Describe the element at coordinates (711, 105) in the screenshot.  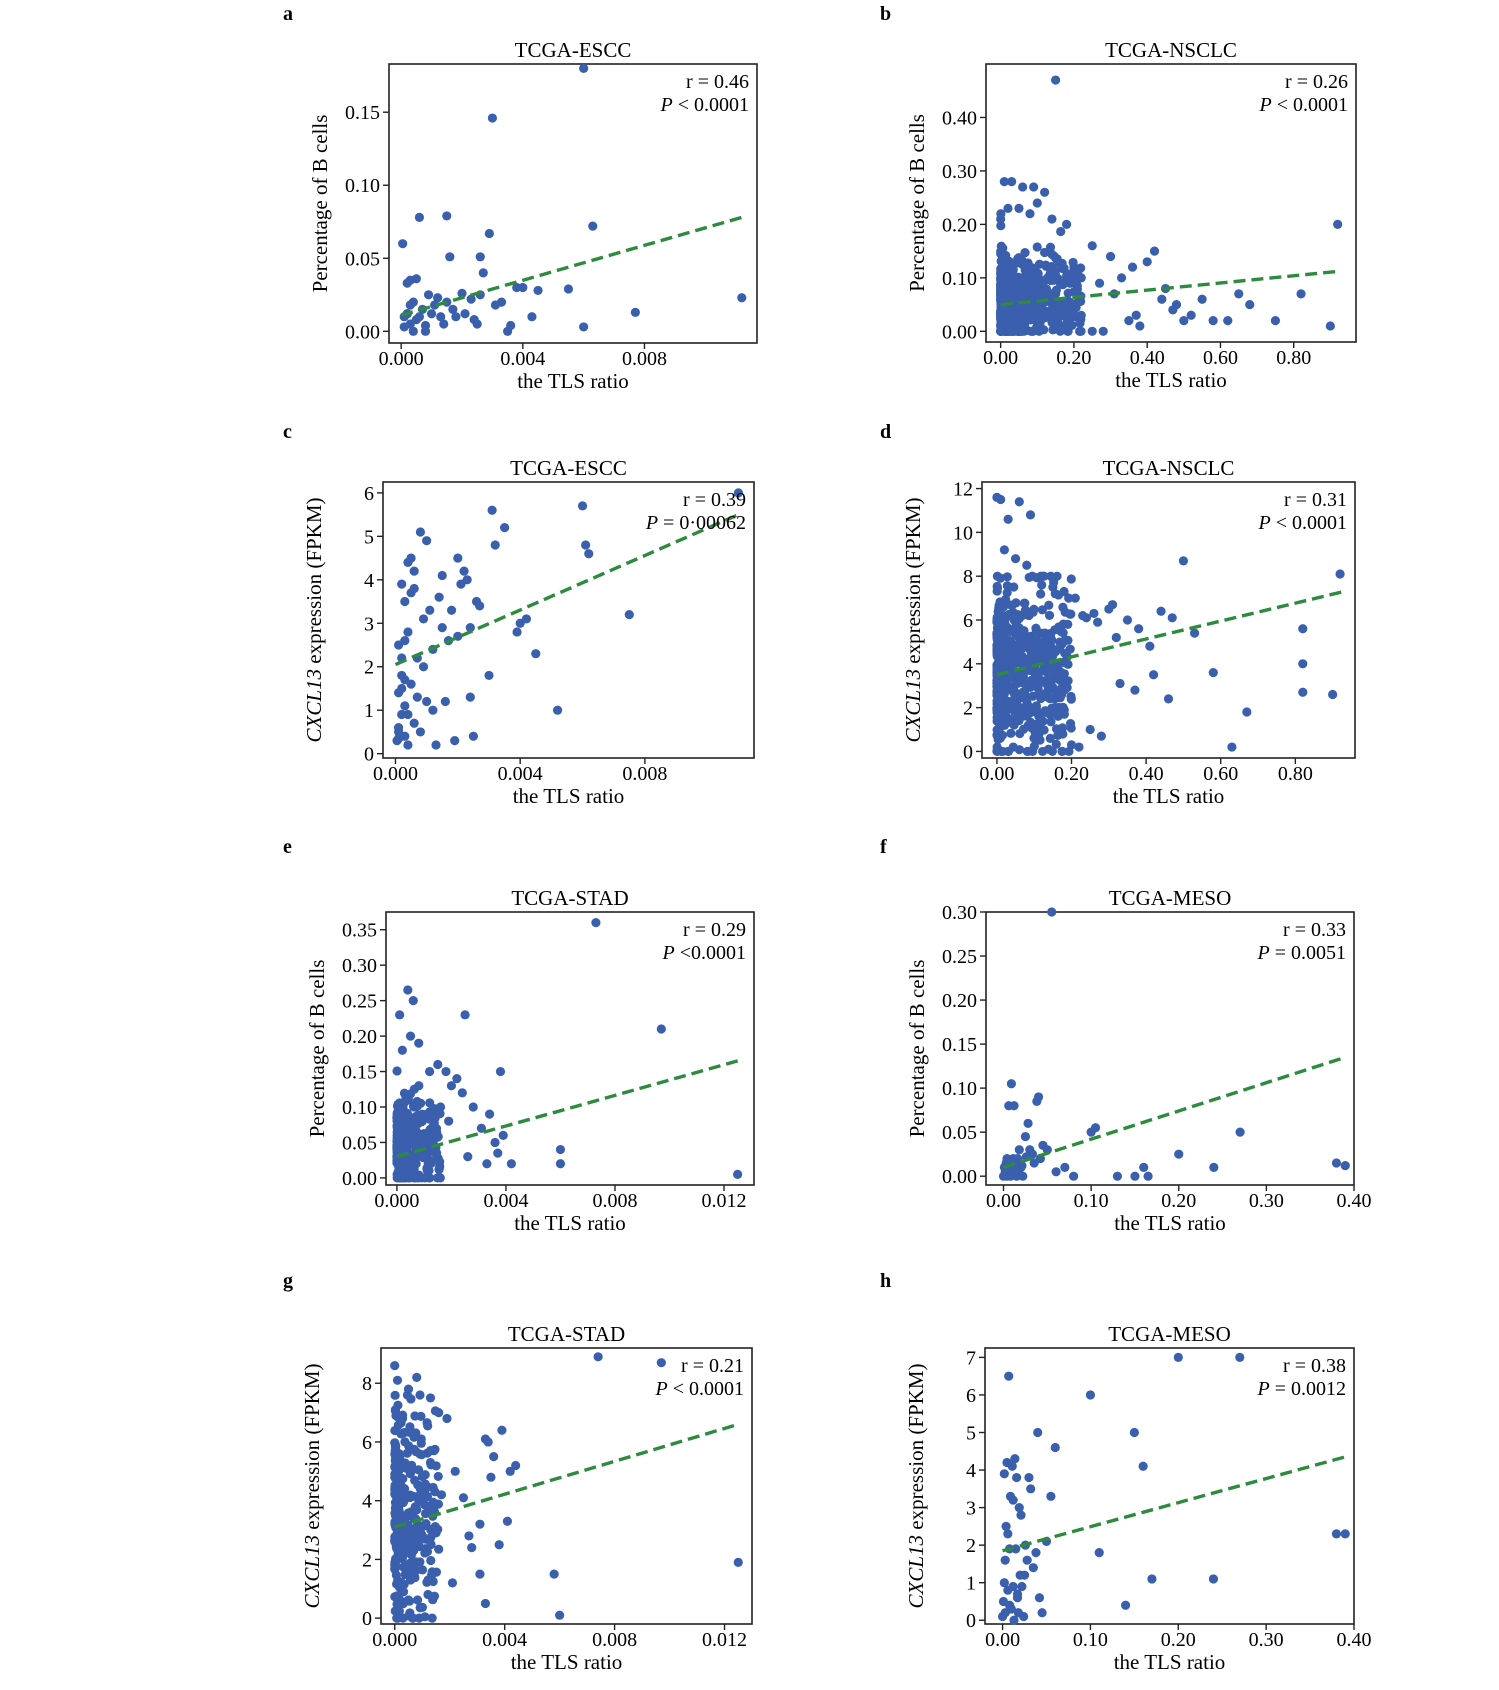
I see `stat-p-value: < 0.0001` at that location.